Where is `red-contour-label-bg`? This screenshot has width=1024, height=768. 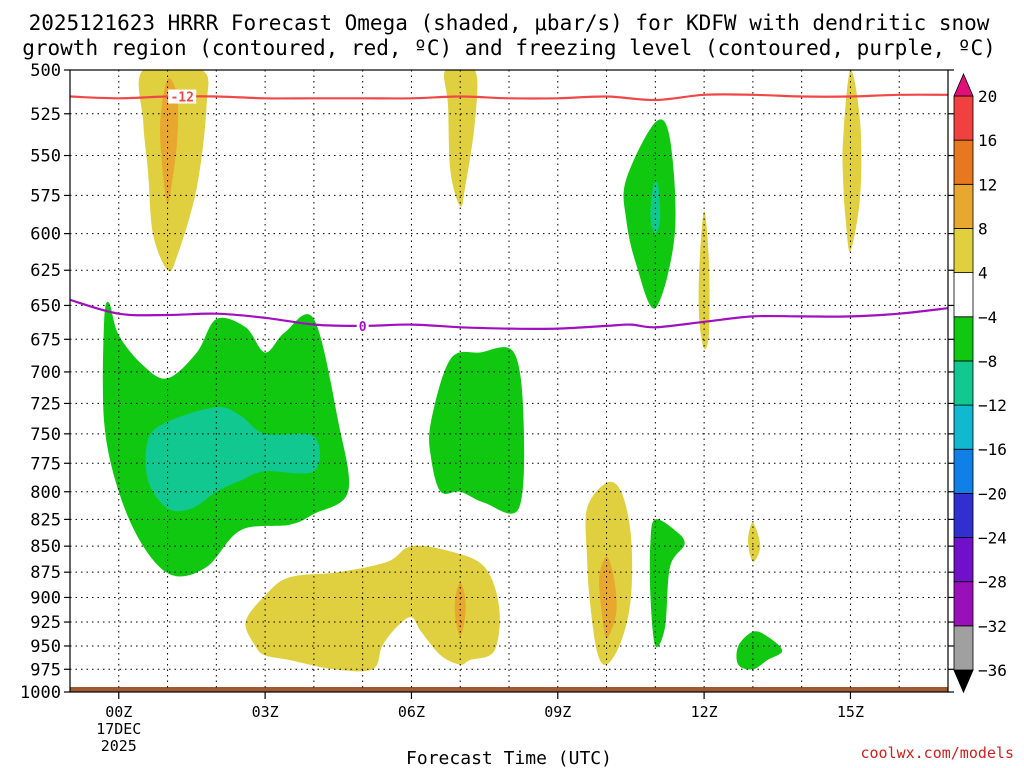
red-contour-label-bg is located at coordinates (182, 96).